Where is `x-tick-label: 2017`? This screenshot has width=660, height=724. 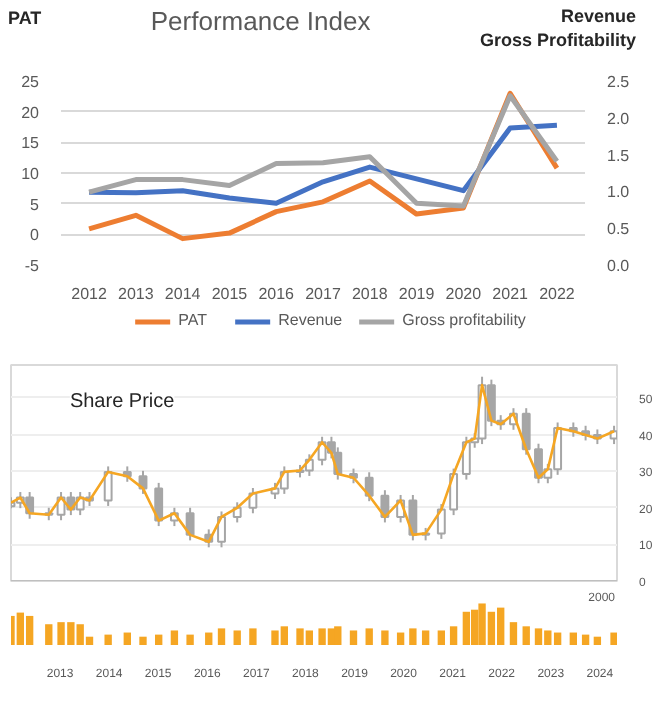
x-tick-label: 2017 is located at coordinates (323, 294).